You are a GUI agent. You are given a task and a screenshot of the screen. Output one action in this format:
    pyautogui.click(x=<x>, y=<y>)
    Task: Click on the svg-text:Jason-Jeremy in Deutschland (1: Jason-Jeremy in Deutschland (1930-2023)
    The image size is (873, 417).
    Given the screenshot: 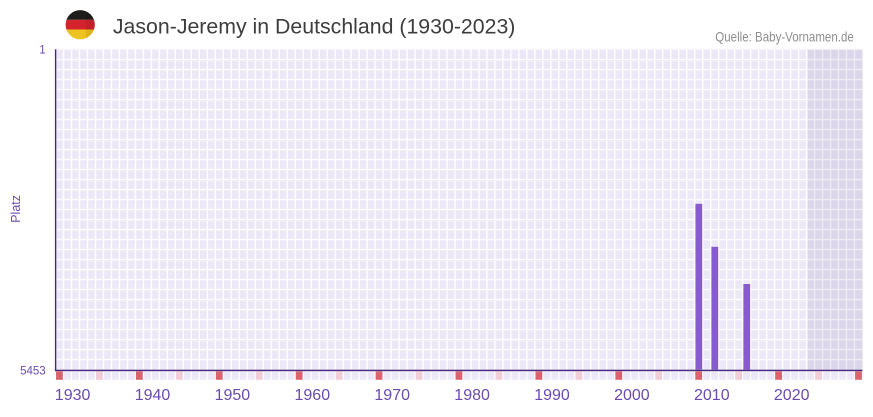 What is the action you would take?
    pyautogui.click(x=314, y=26)
    